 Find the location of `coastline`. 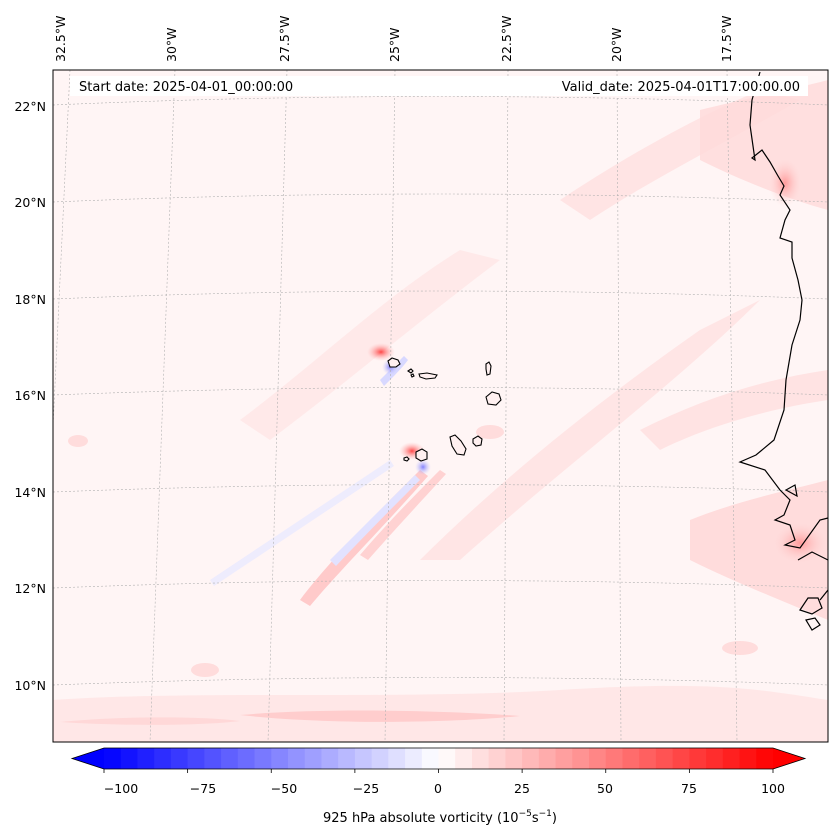

coastline is located at coordinates (783, 351).